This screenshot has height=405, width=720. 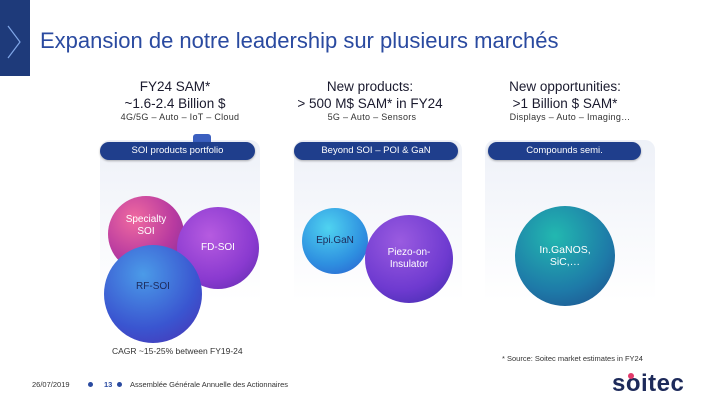 I want to click on column-heading-line1: New products:, so click(x=370, y=86).